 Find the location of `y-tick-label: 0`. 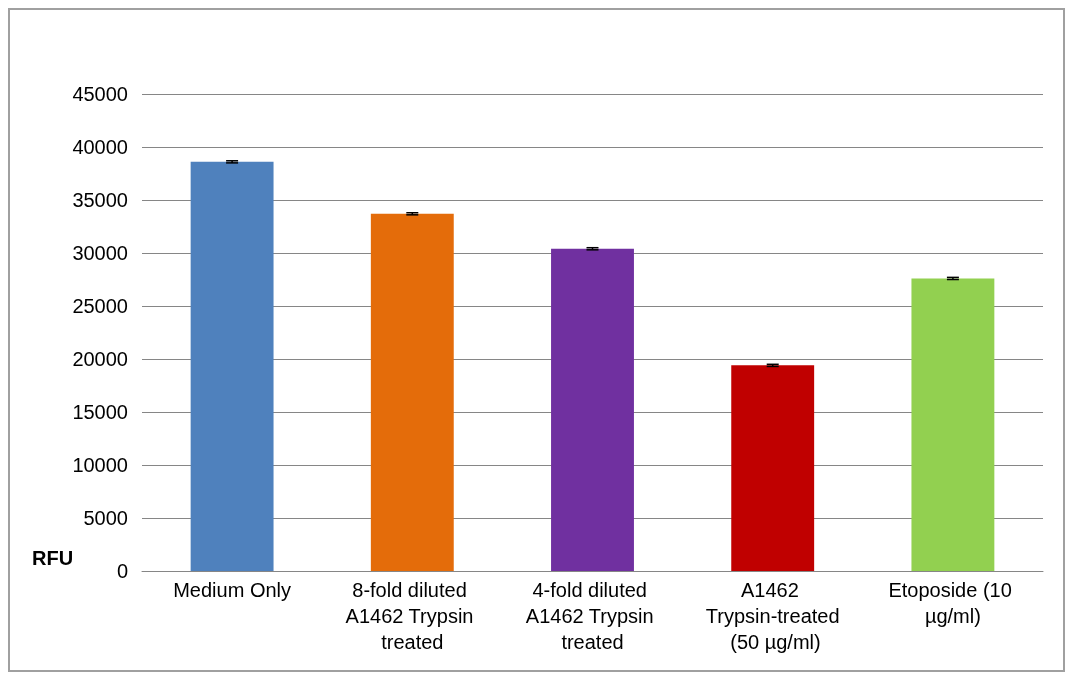

y-tick-label: 0 is located at coordinates (122, 571).